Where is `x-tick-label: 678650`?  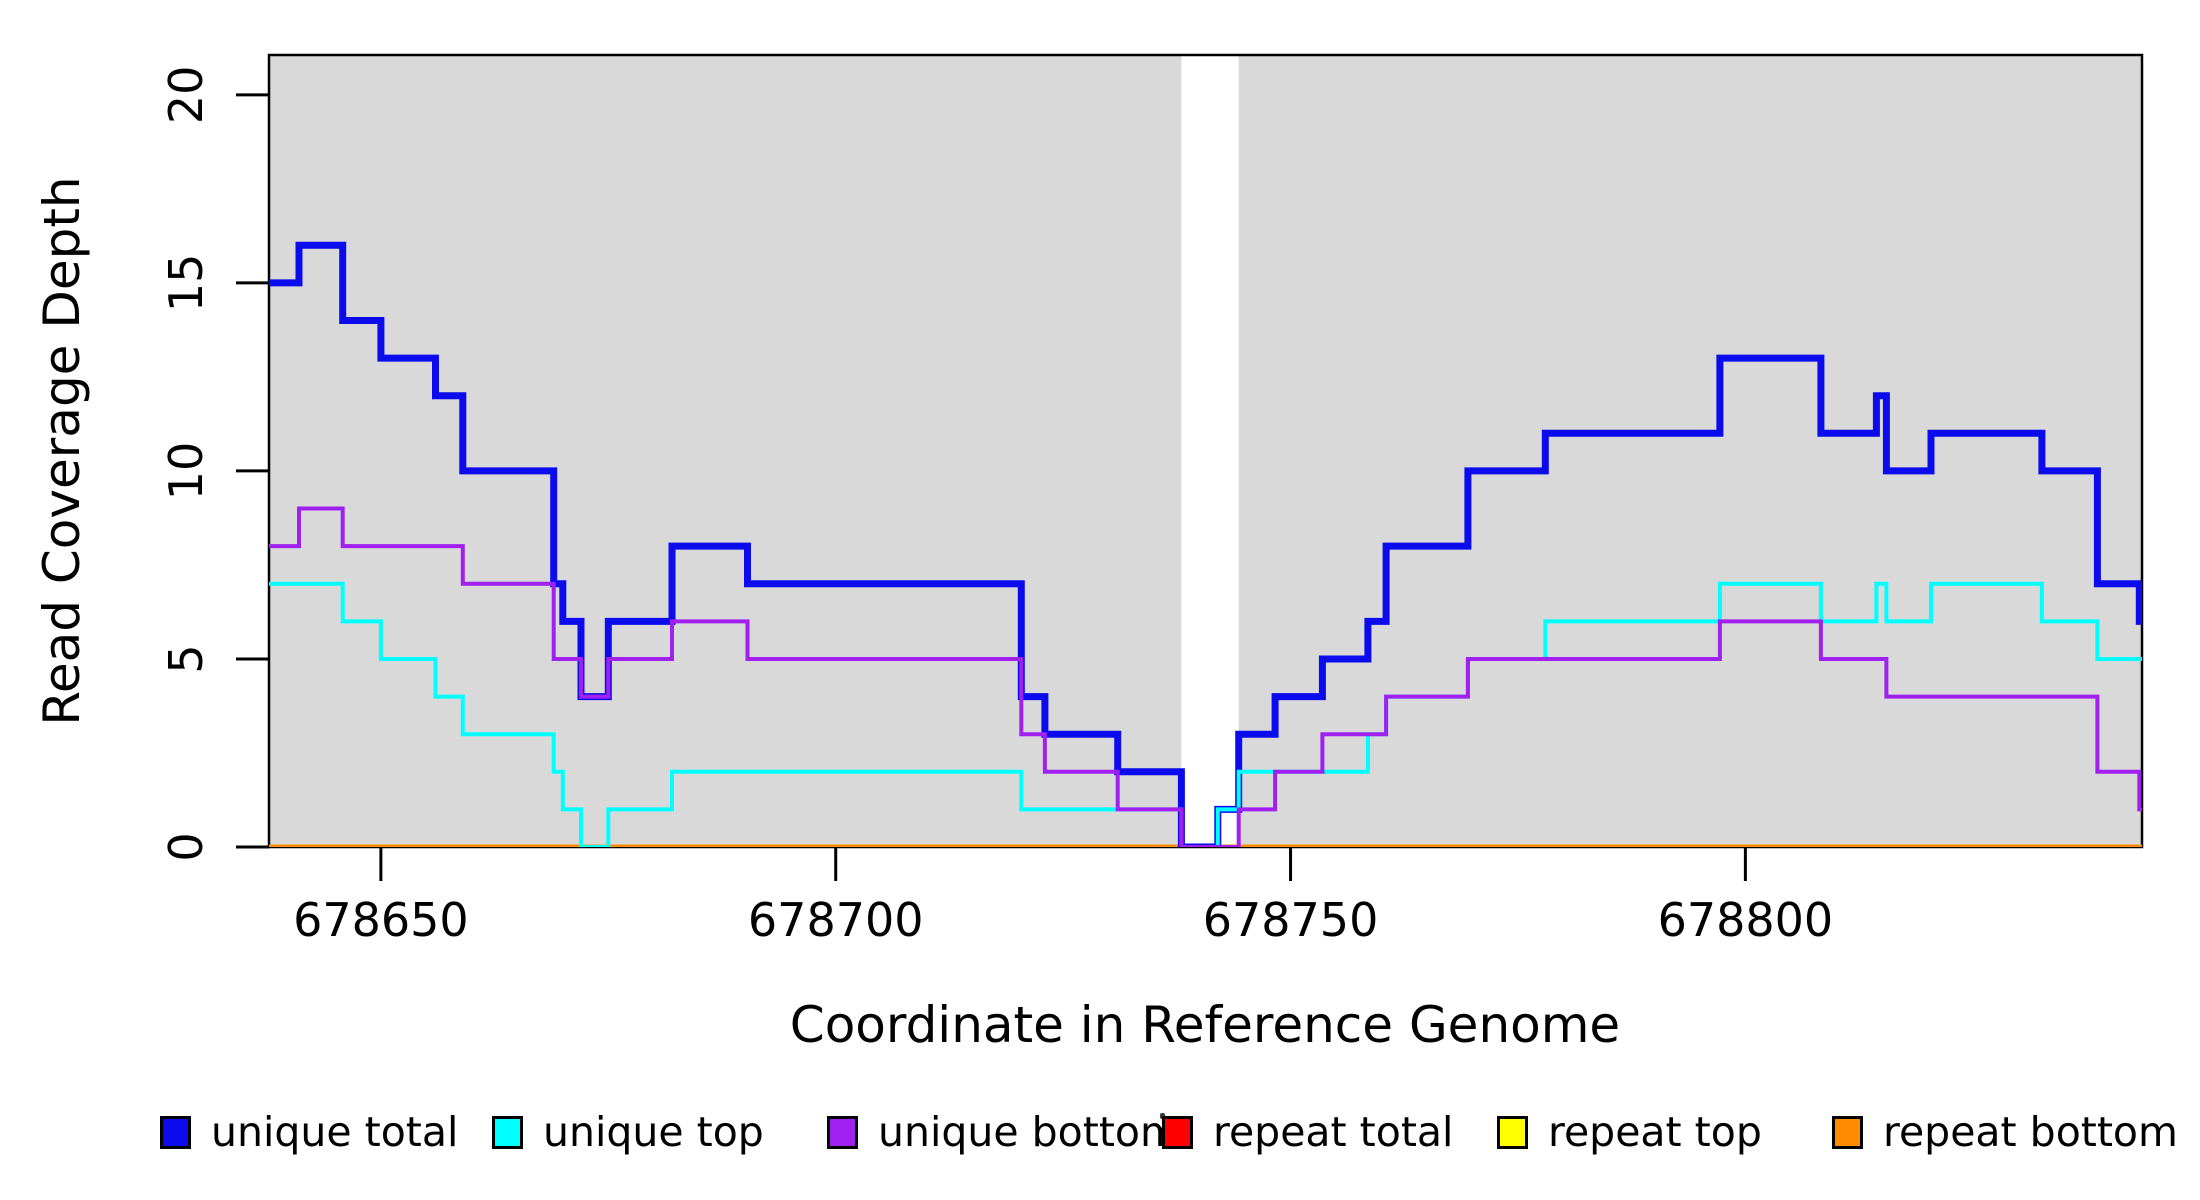 x-tick-label: 678650 is located at coordinates (381, 920).